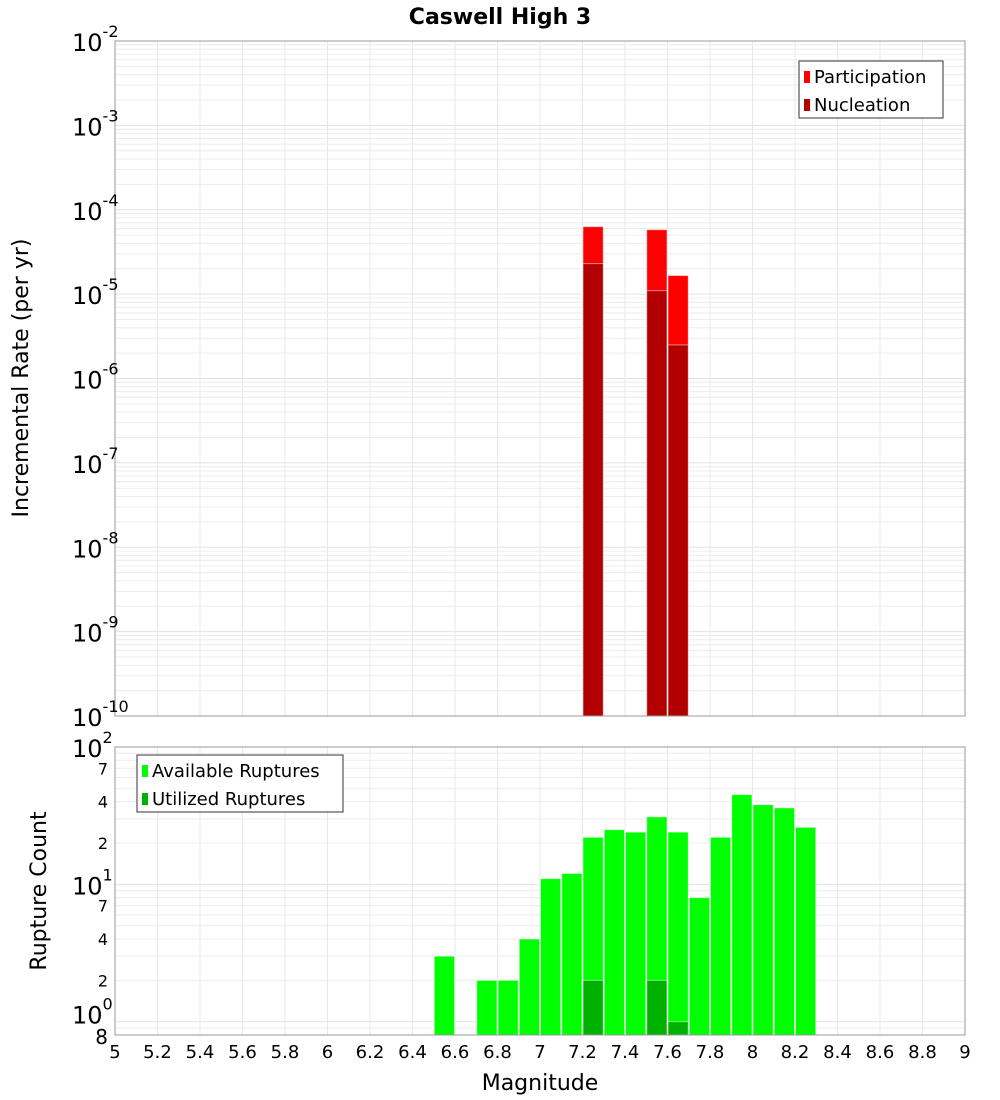 Image resolution: width=1000 pixels, height=1100 pixels. What do you see at coordinates (95, 123) in the screenshot?
I see `top-y-tick-label: 10⁻³` at bounding box center [95, 123].